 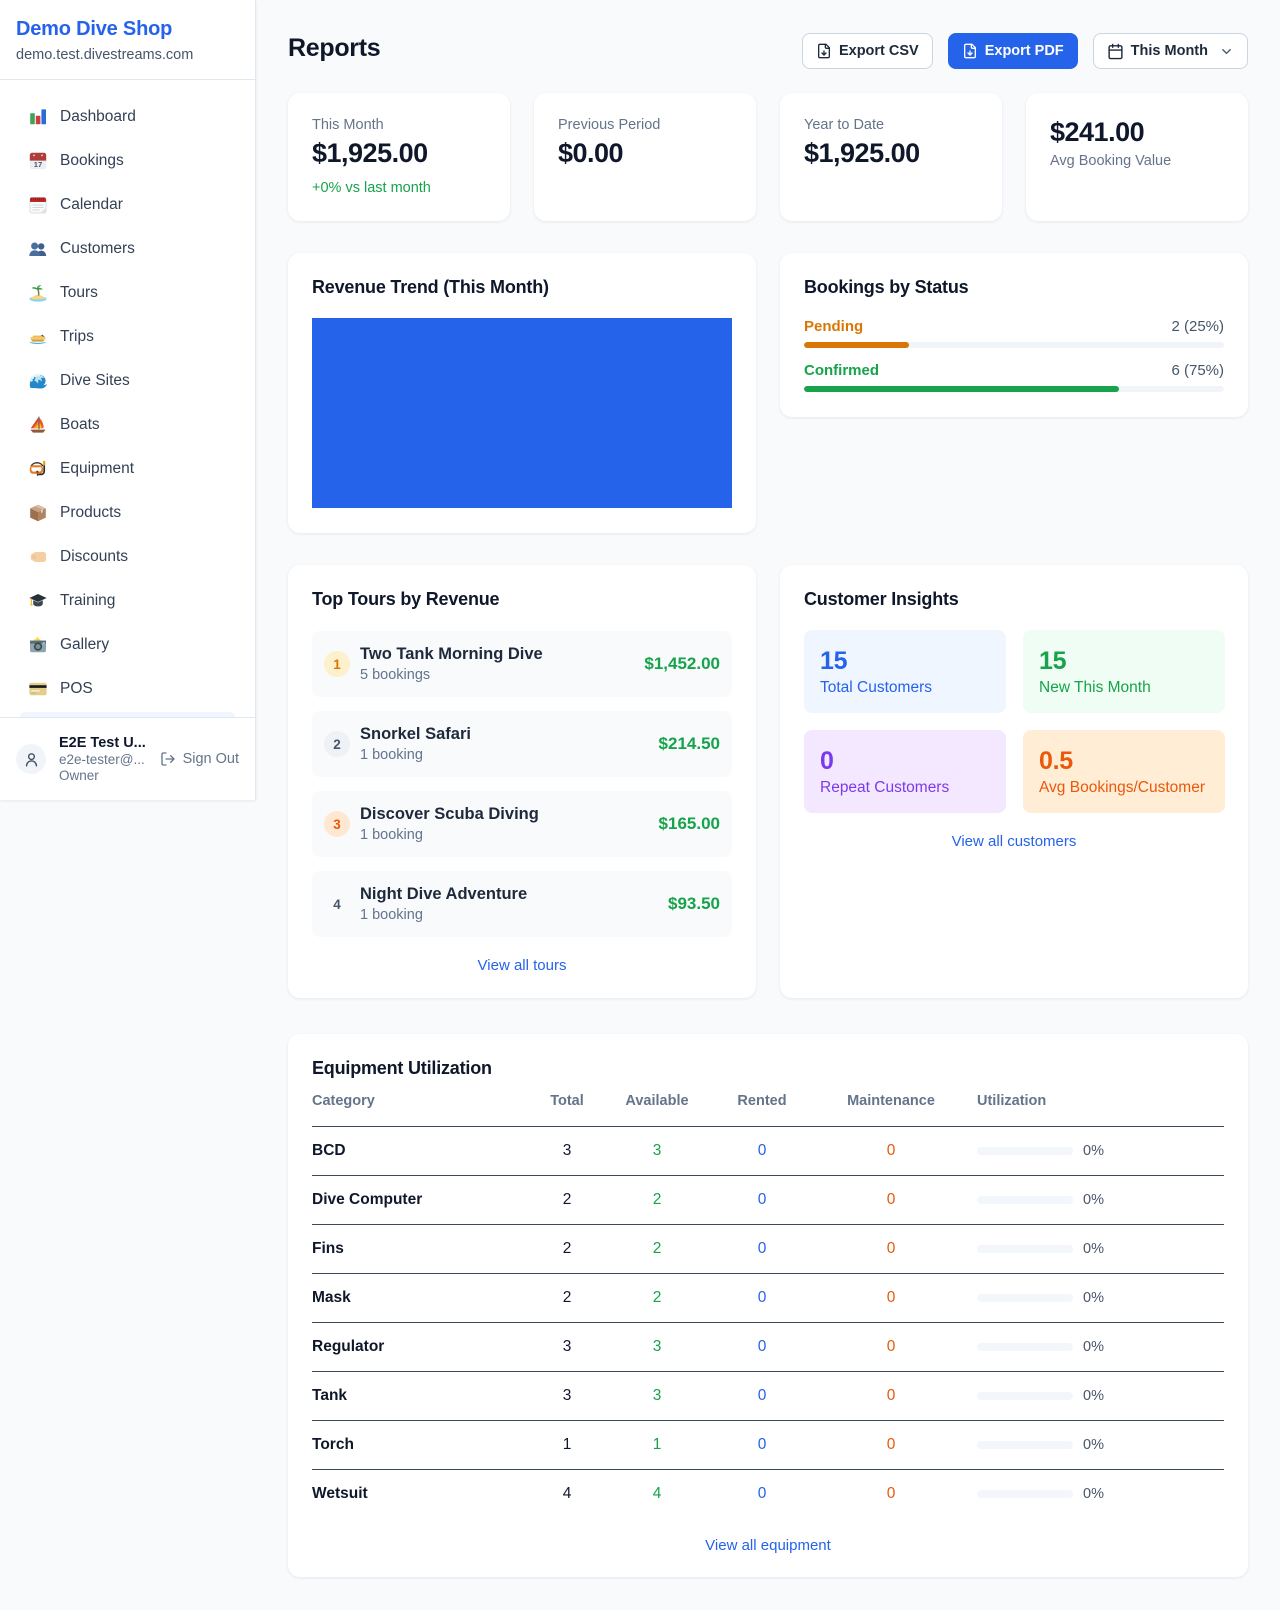 What do you see at coordinates (38, 164) in the screenshot?
I see `svg-text: 17` at bounding box center [38, 164].